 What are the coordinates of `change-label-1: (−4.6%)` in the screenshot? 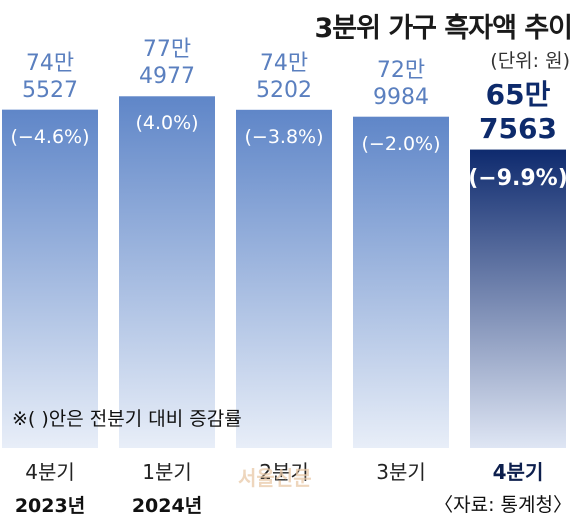 It's located at (50, 136).